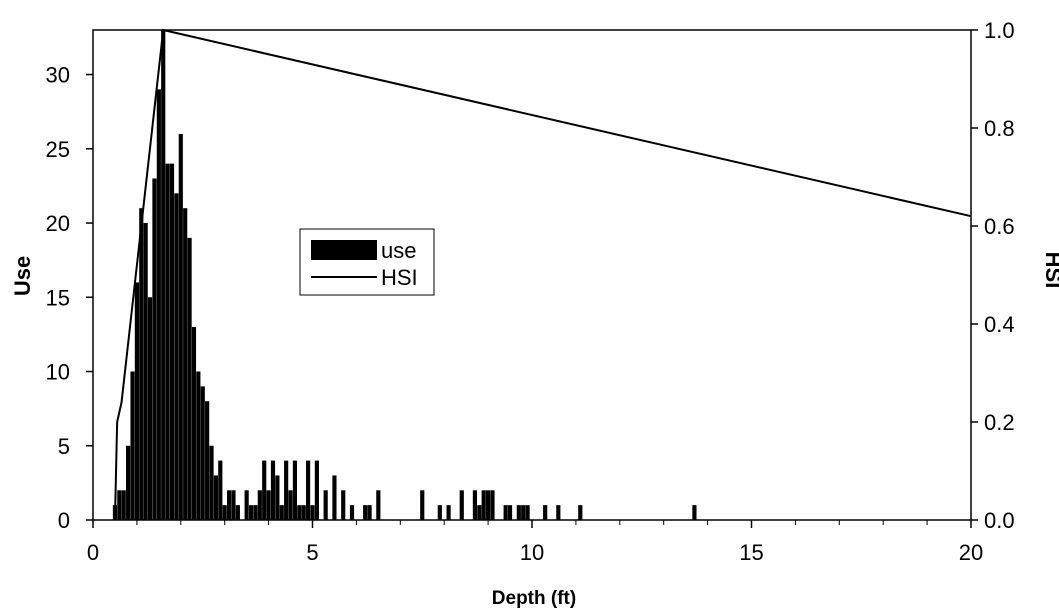 The width and height of the screenshot is (1059, 613). Describe the element at coordinates (999, 30) in the screenshot. I see `y2-tick-label: 1.0` at that location.